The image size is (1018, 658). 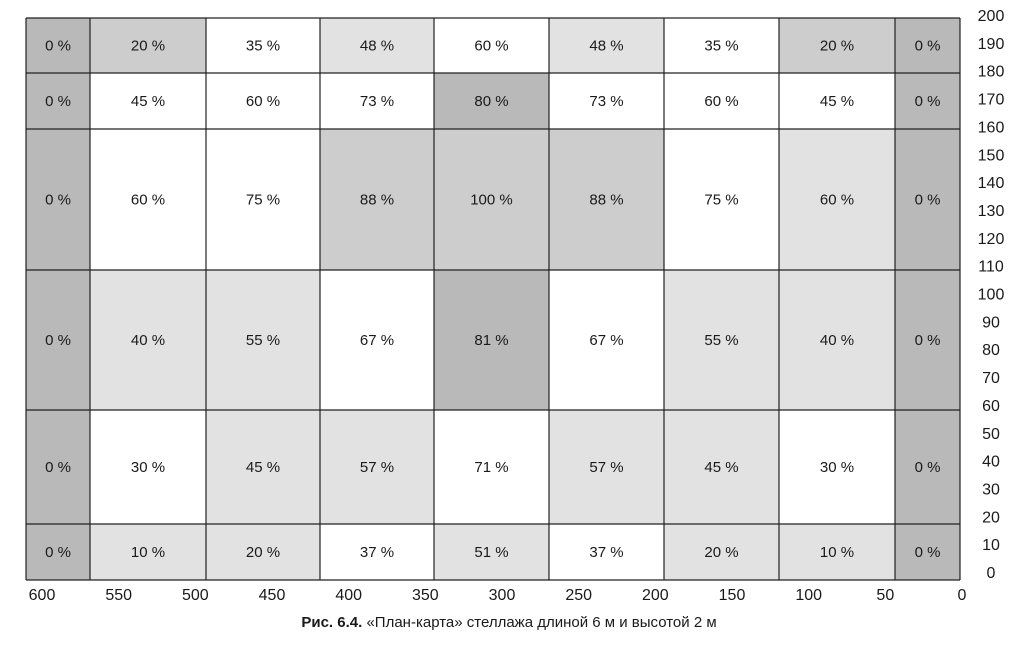 I want to click on cell-label-r5-c0: 0 %, so click(x=58, y=552).